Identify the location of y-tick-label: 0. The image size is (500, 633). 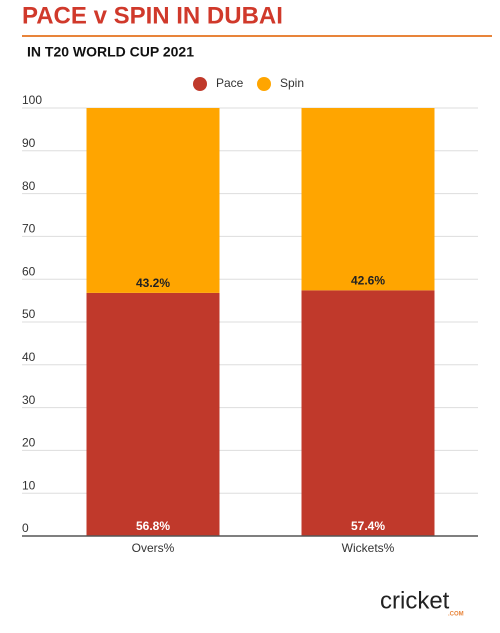
(25, 528).